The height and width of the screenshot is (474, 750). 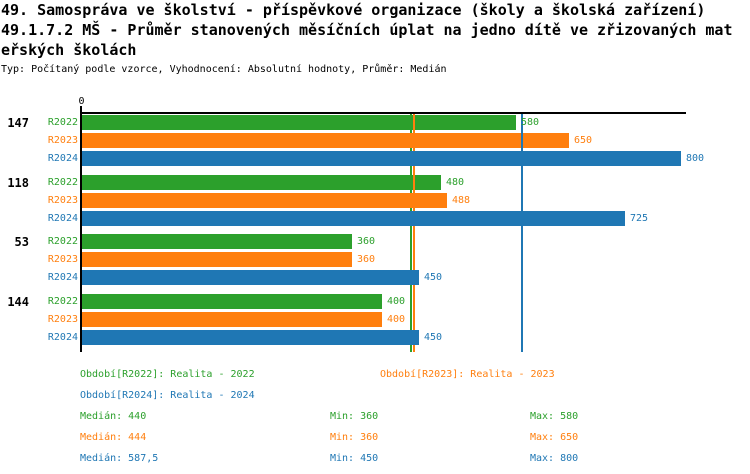 What do you see at coordinates (433, 337) in the screenshot?
I see `value-label-144-r2024: 450` at bounding box center [433, 337].